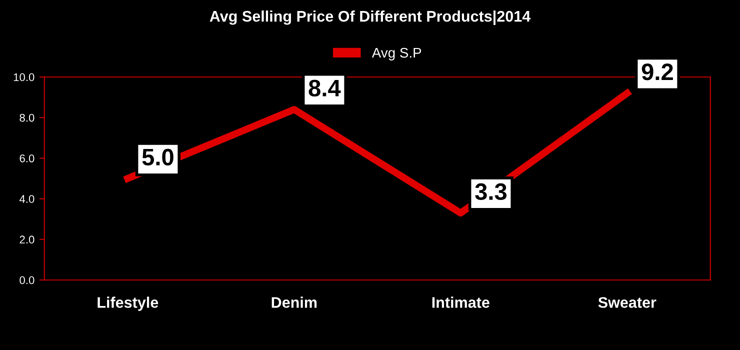  Describe the element at coordinates (461, 302) in the screenshot. I see `x-tick-label: Intimate` at that location.